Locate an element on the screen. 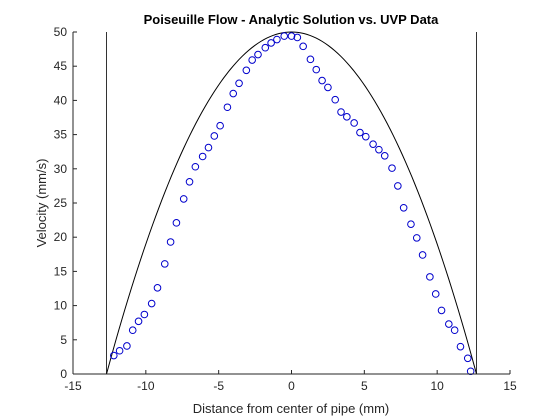 The height and width of the screenshot is (420, 560). x-tick-label: 0 is located at coordinates (291, 386).